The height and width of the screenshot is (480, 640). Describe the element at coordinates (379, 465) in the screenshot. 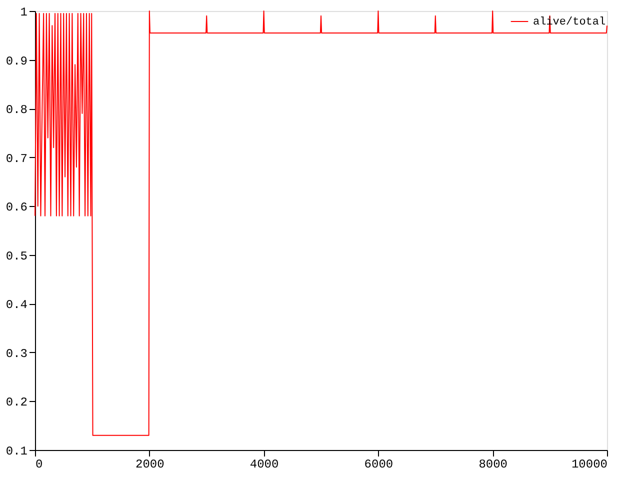

I see `x-tick-label: 6000` at that location.